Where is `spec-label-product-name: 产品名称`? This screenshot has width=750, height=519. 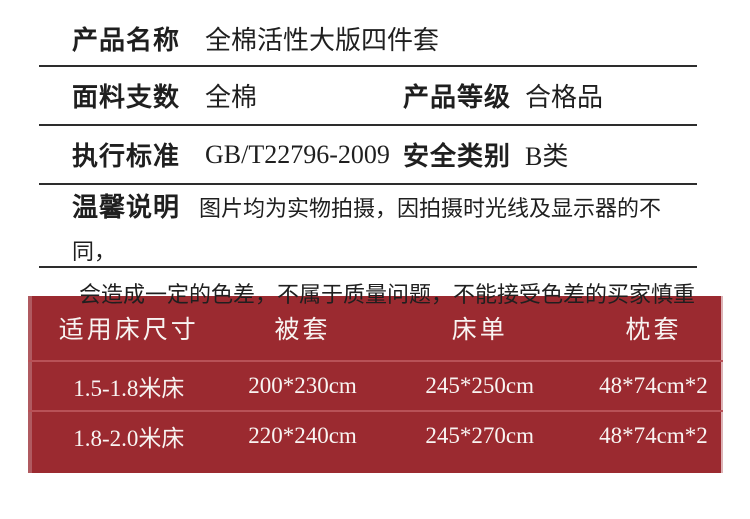 spec-label-product-name: 产品名称 is located at coordinates (126, 40).